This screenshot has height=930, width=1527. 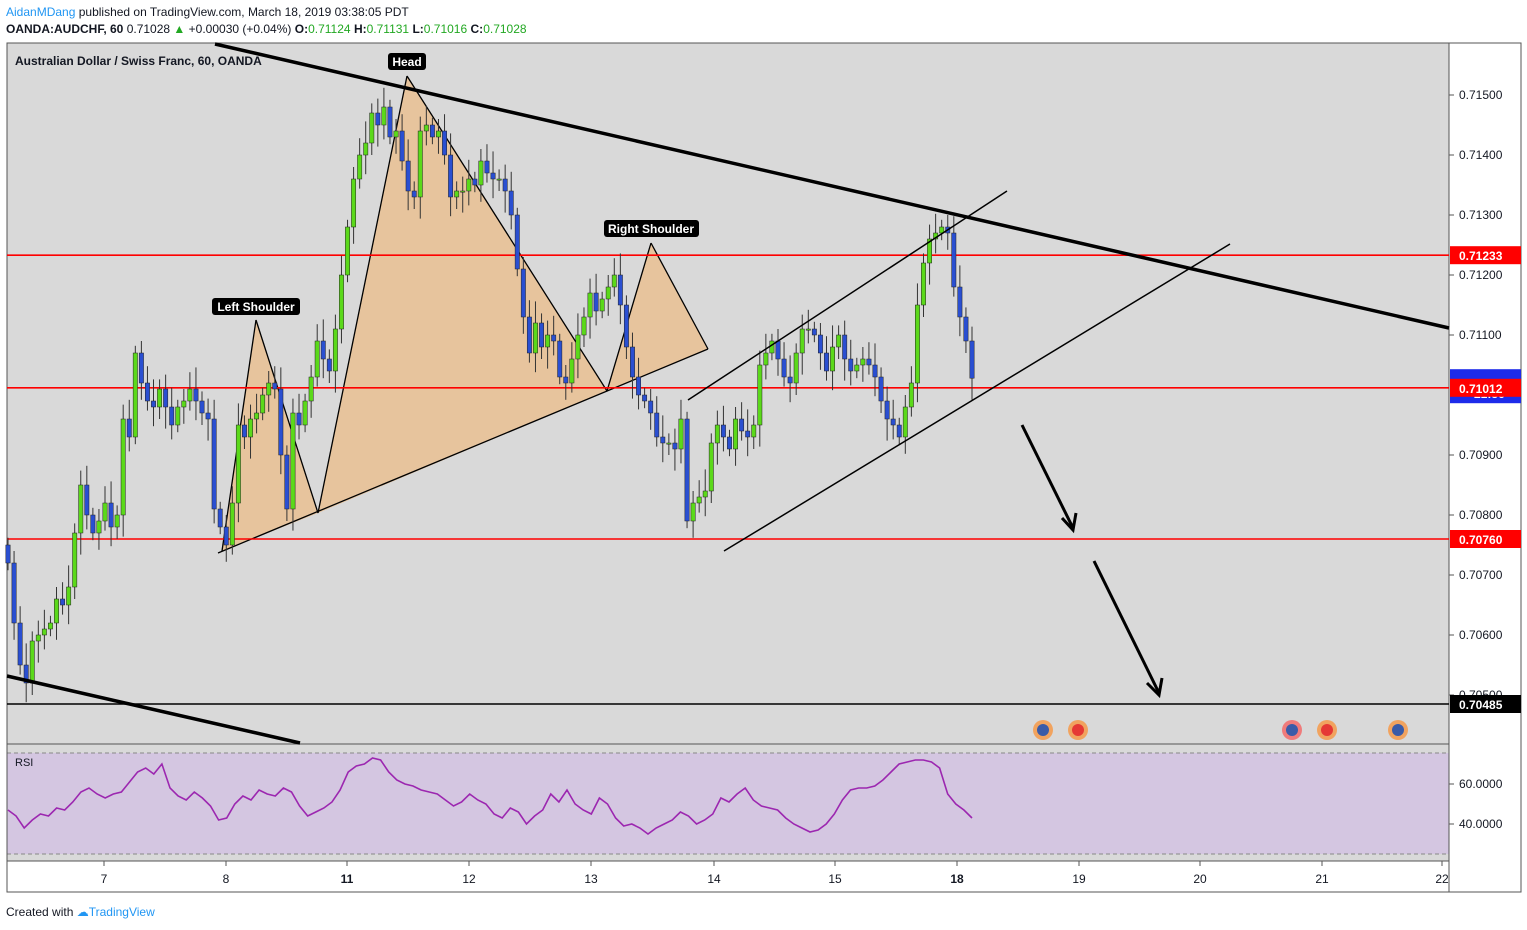 What do you see at coordinates (1442, 879) in the screenshot?
I see `time-tick-label: 22` at bounding box center [1442, 879].